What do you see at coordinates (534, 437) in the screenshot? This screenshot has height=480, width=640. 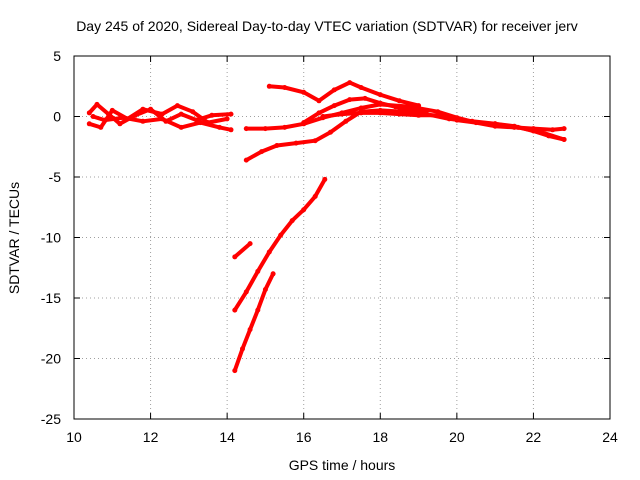 I see `x-tick-label: 22` at bounding box center [534, 437].